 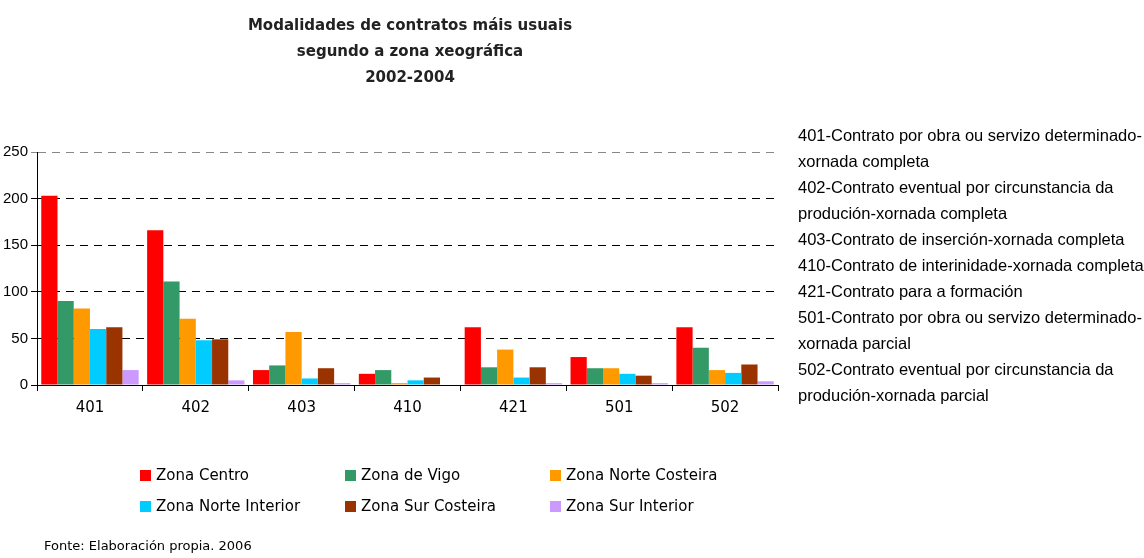 What do you see at coordinates (203, 475) in the screenshot?
I see `legend-label: Zona Centro` at bounding box center [203, 475].